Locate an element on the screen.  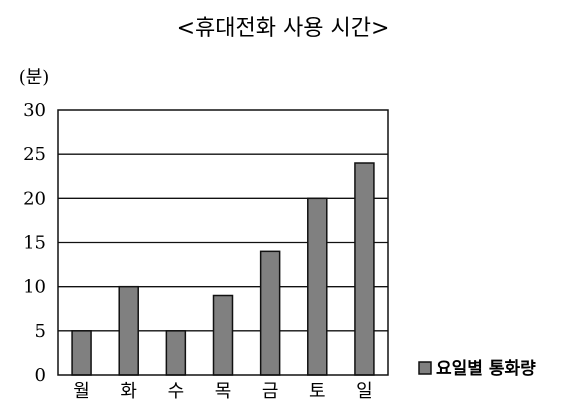
y-tick-label: 20 is located at coordinates (34, 198).